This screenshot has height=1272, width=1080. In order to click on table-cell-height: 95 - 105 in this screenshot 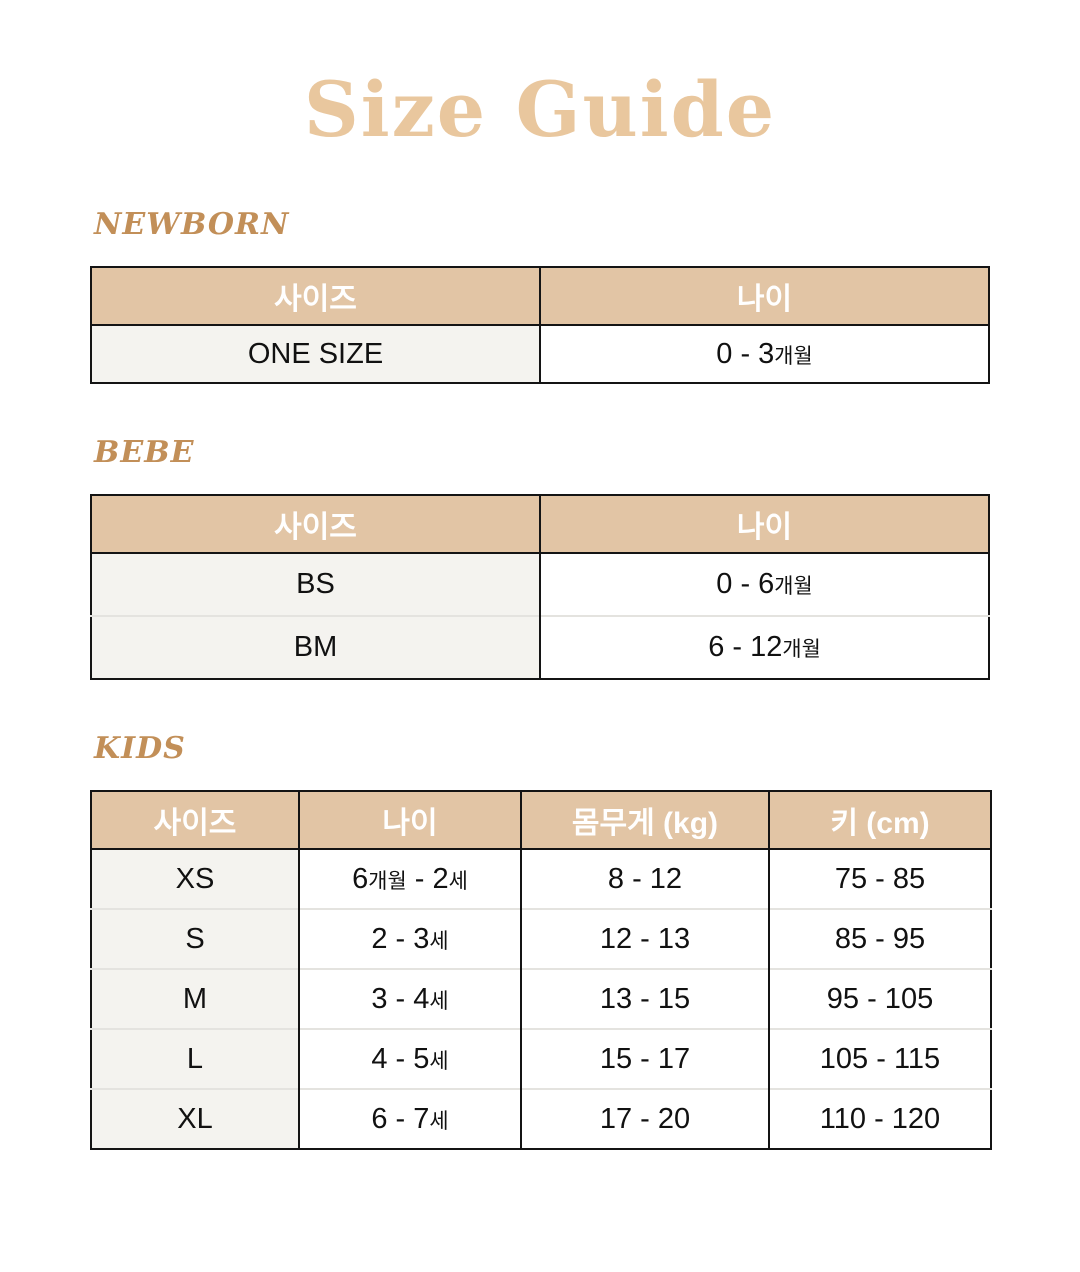, I will do `click(879, 998)`.